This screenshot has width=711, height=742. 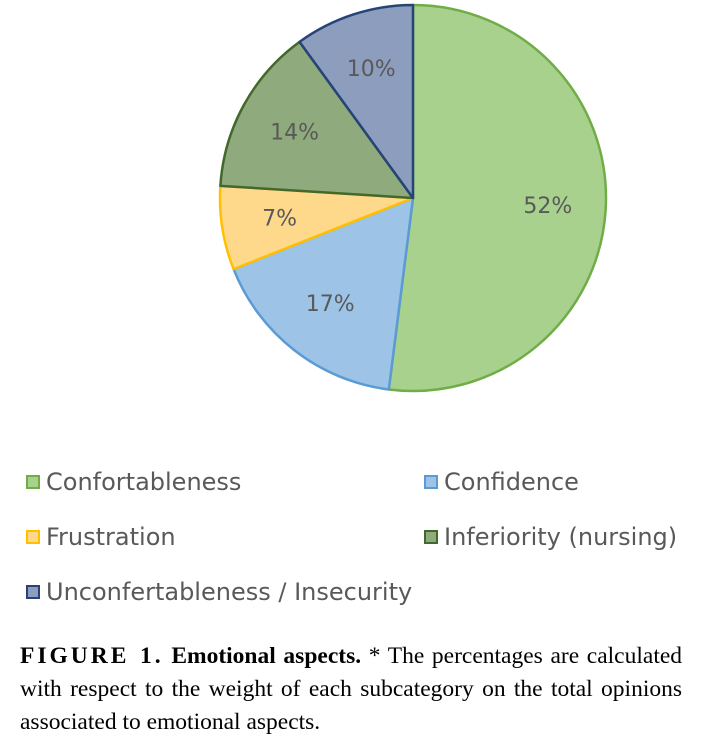 I want to click on data-label-confidence: 17%, so click(x=330, y=304).